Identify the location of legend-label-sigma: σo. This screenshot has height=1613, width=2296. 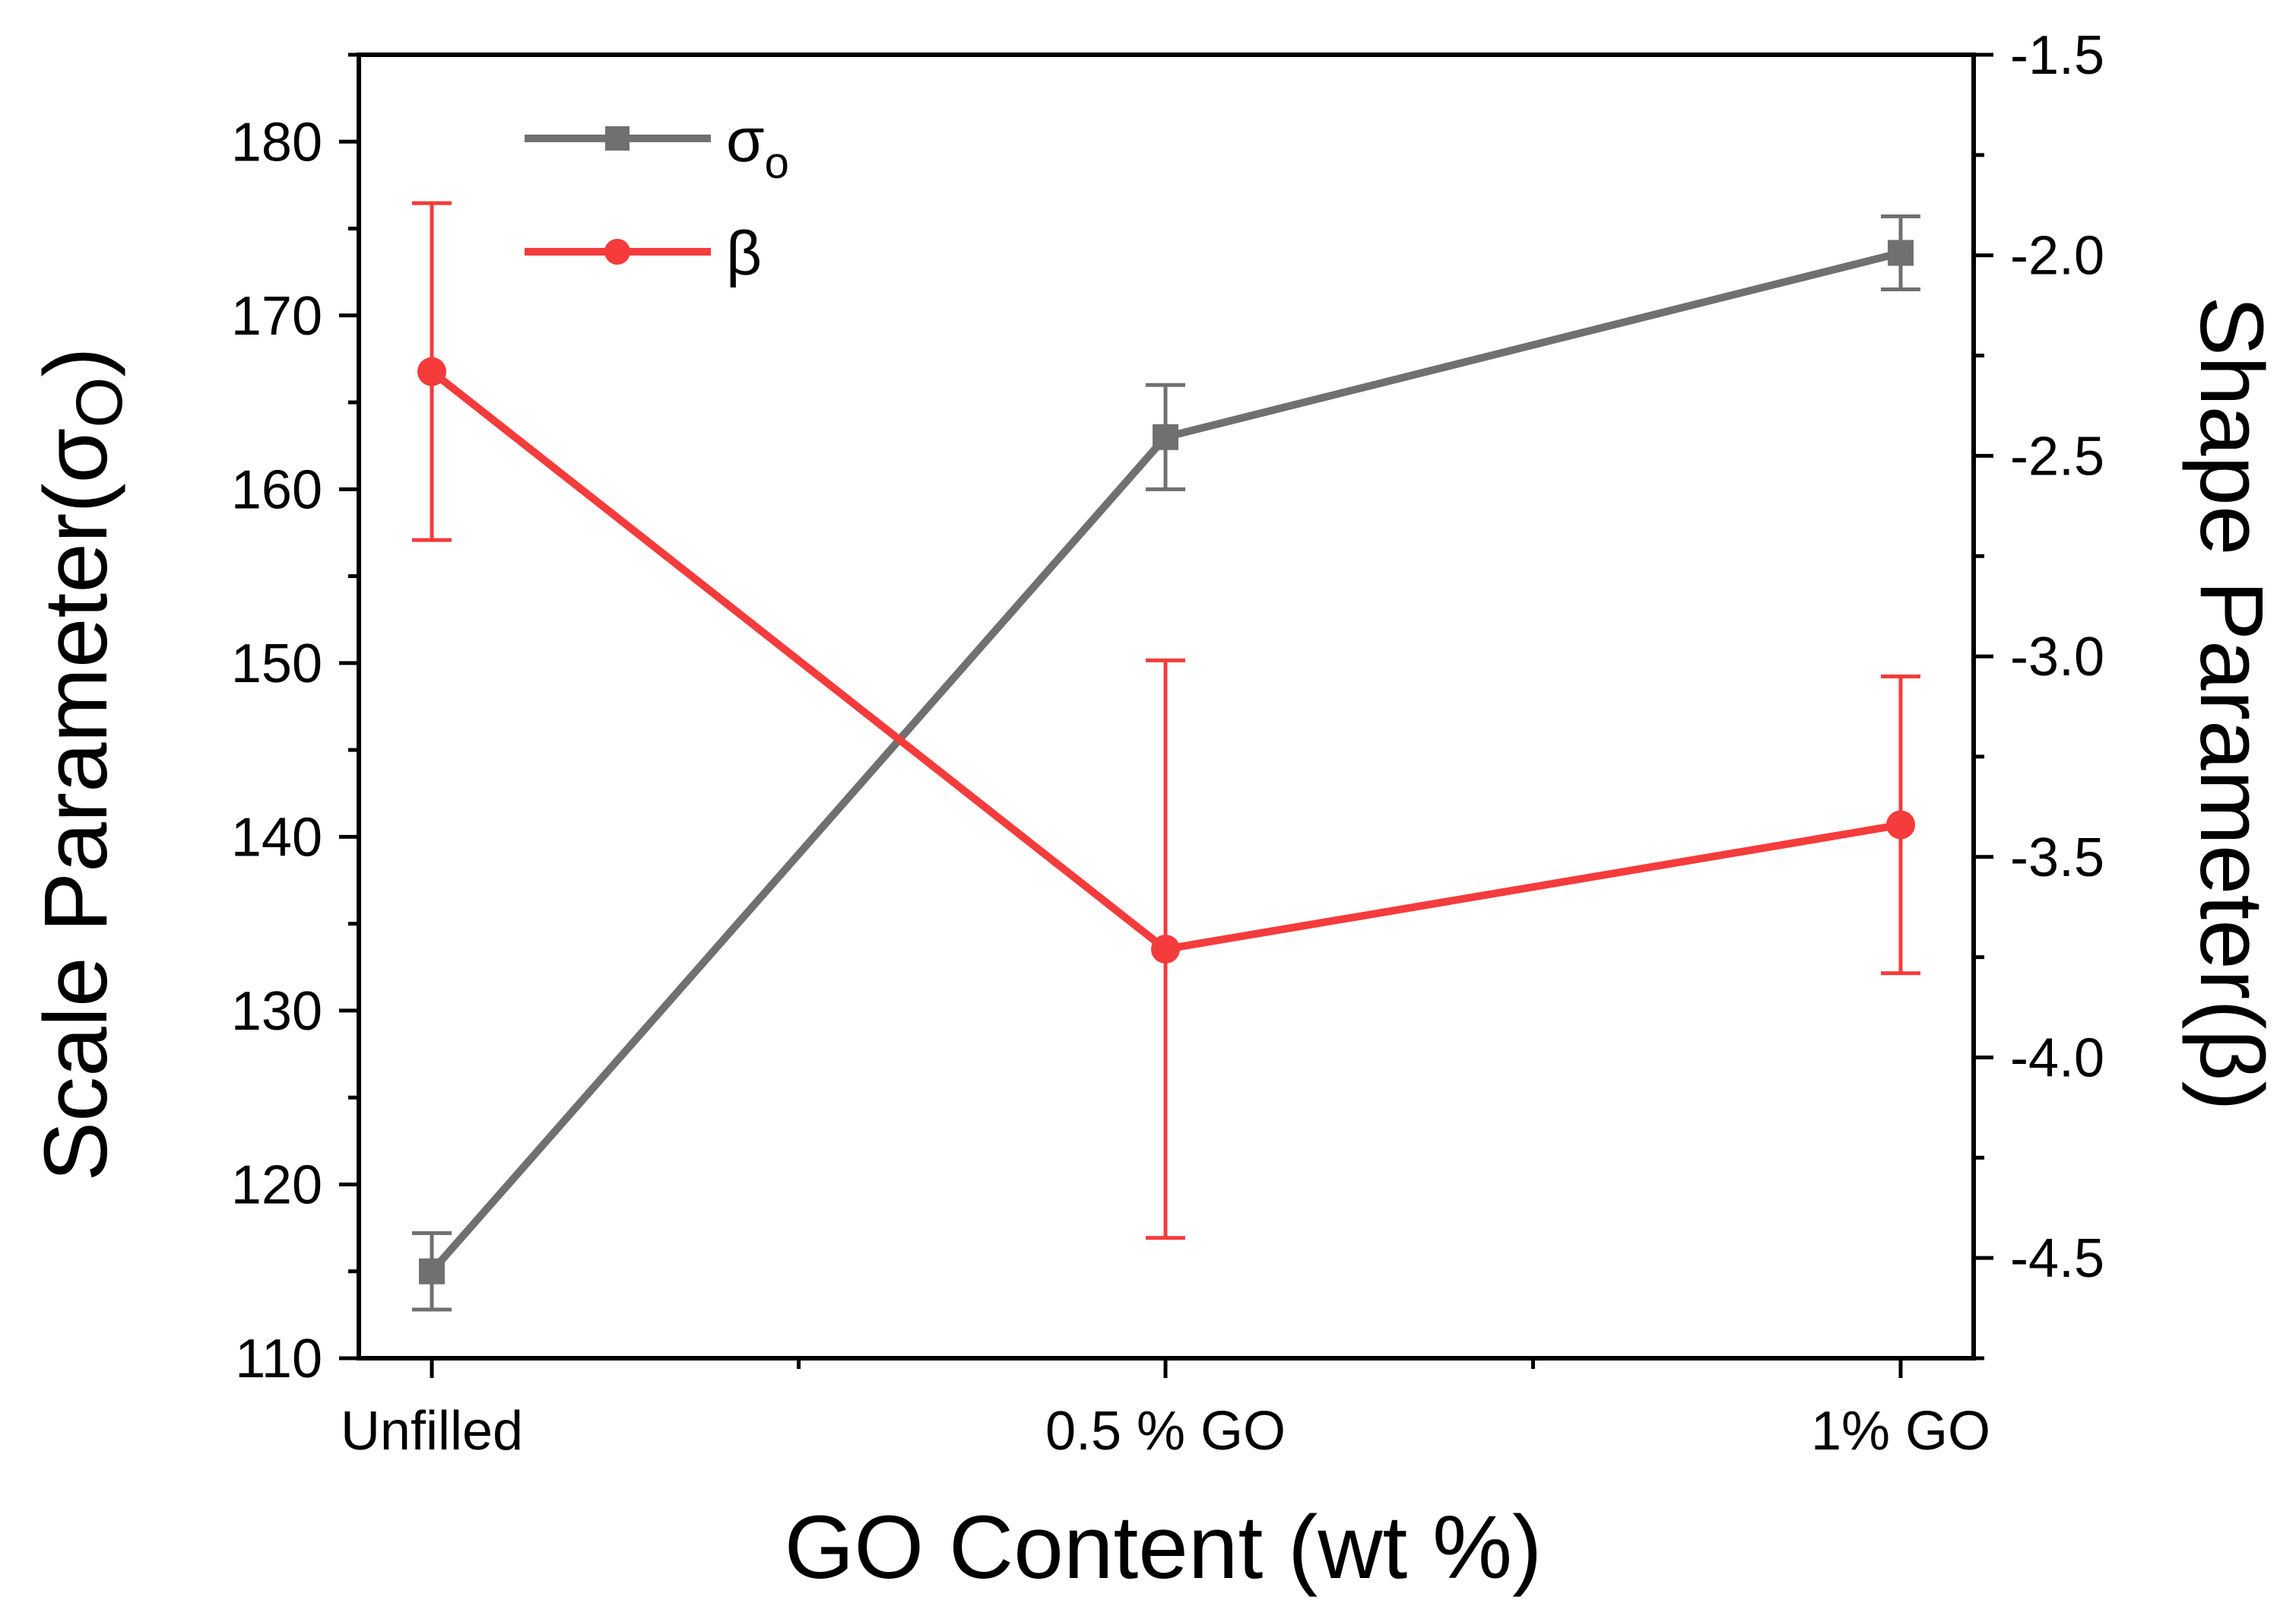
(757, 147).